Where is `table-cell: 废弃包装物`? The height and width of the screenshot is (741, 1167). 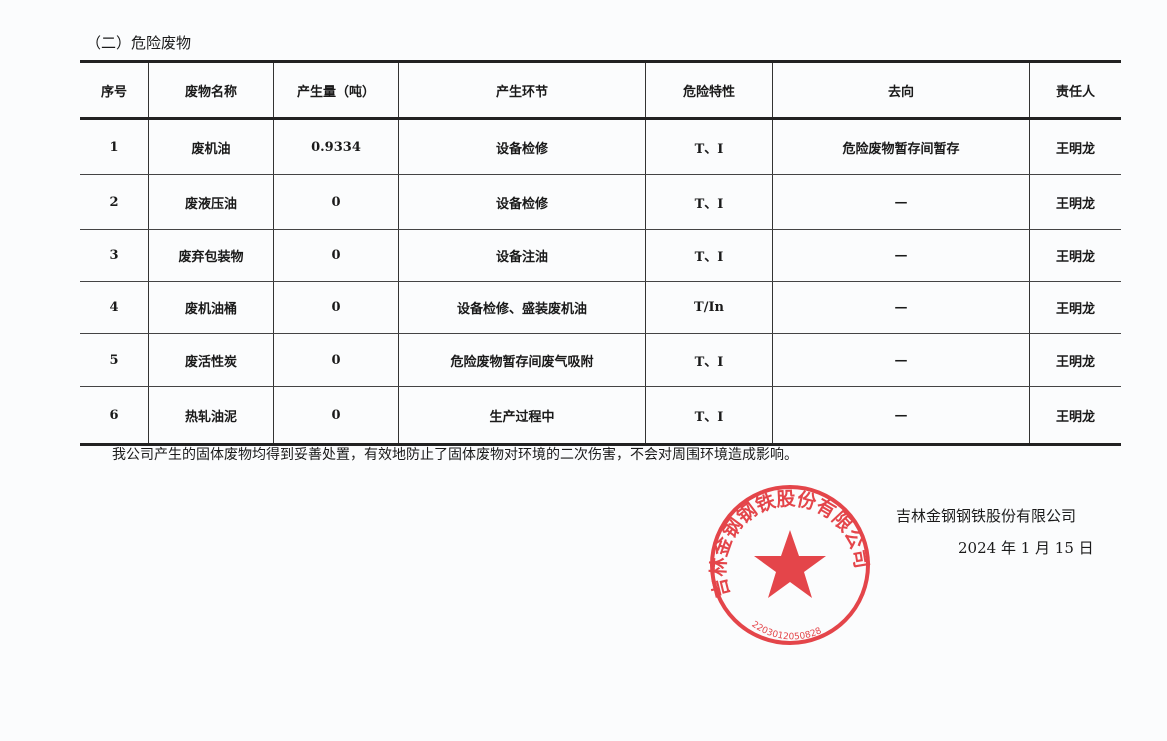
table-cell: 废弃包装物 is located at coordinates (211, 255).